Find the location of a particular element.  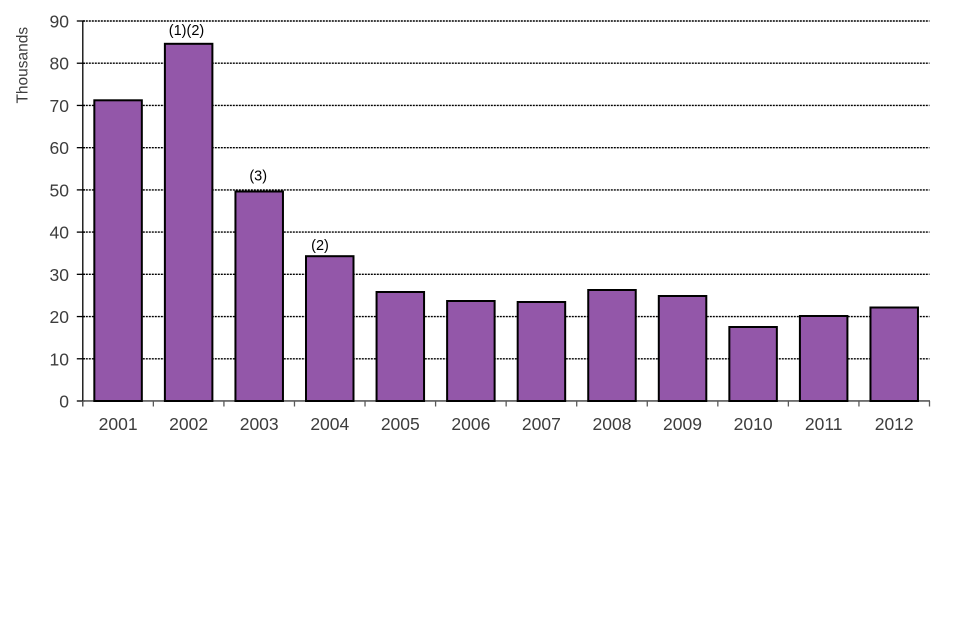

svg-text: Thousands is located at coordinates (23, 65).